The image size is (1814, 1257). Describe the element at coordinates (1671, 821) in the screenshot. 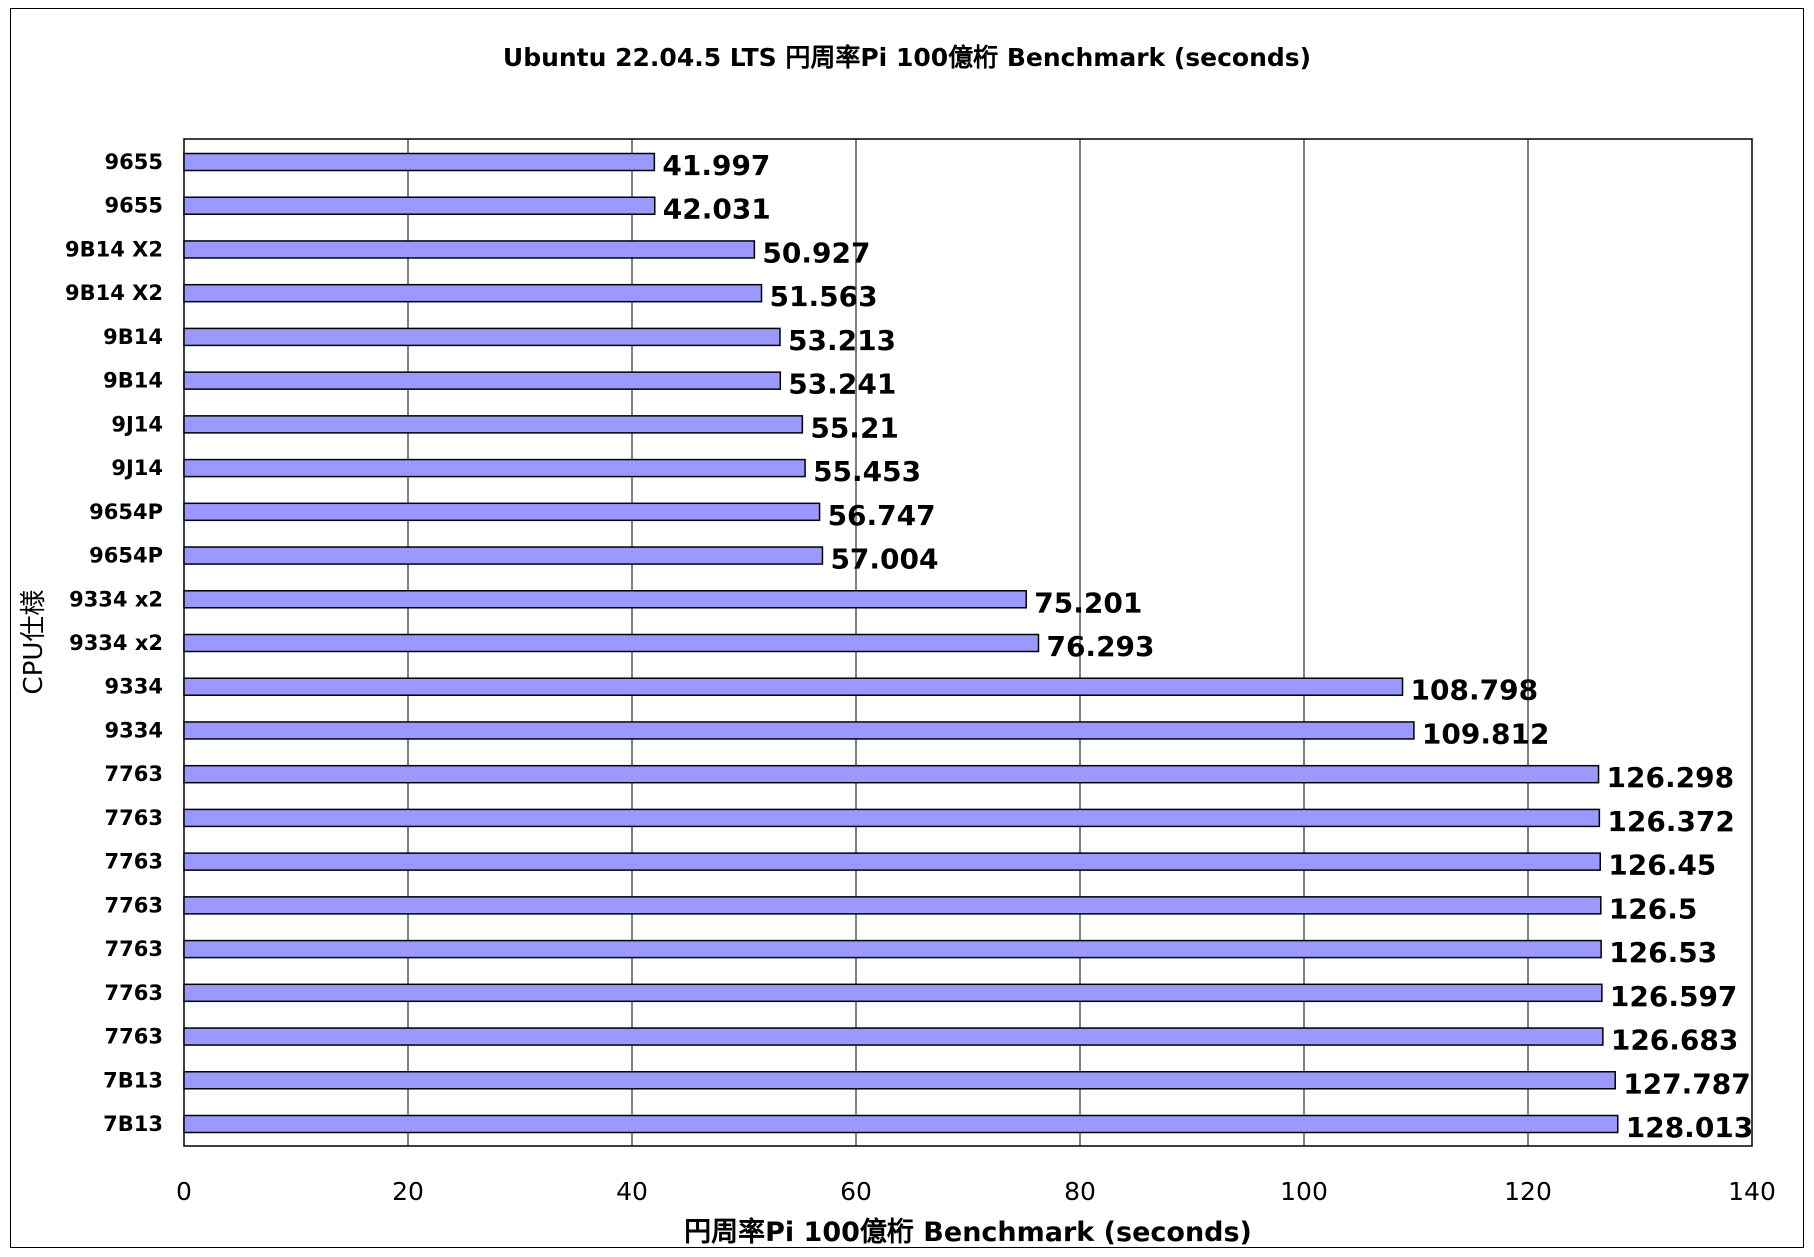

I see `data-label: 126.372` at that location.